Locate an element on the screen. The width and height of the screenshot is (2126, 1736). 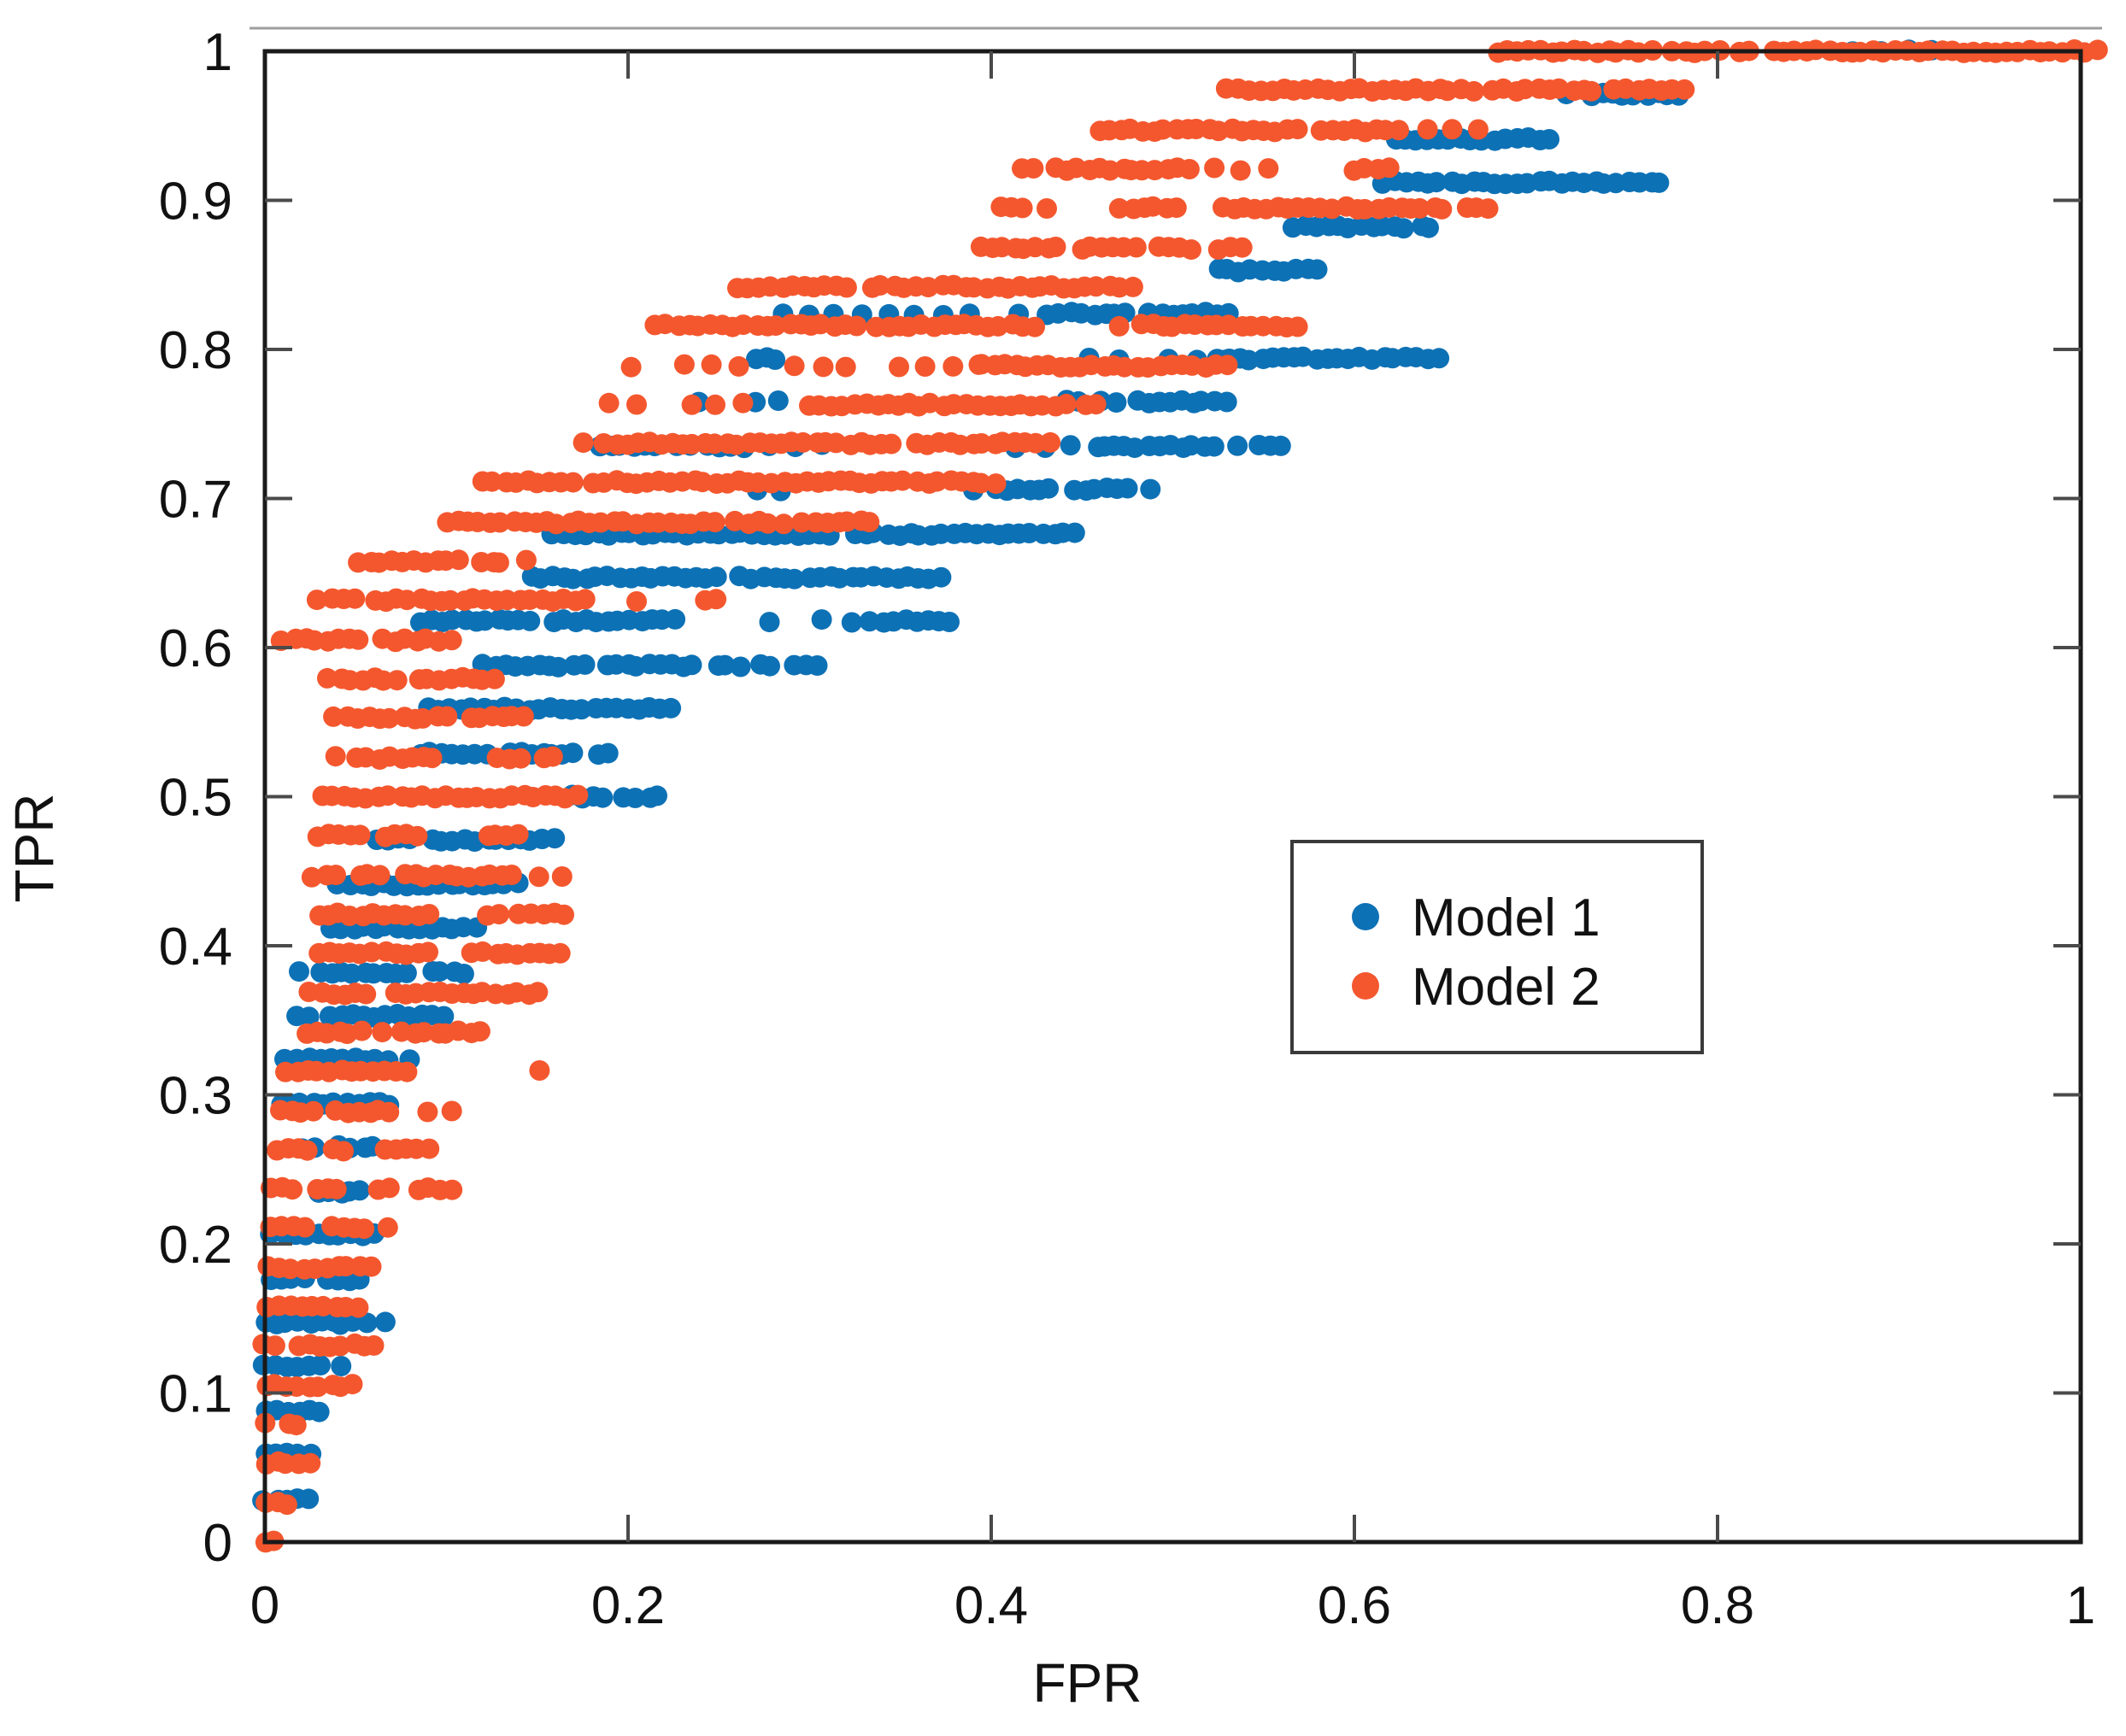
y-tick-label: 0.1 is located at coordinates (195, 1395).